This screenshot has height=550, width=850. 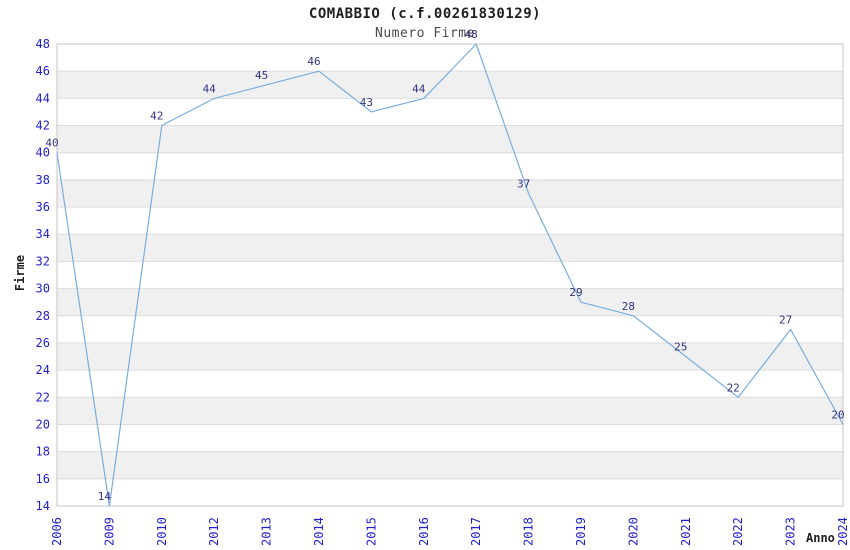 I want to click on x-tick-label: 2012, so click(x=214, y=531).